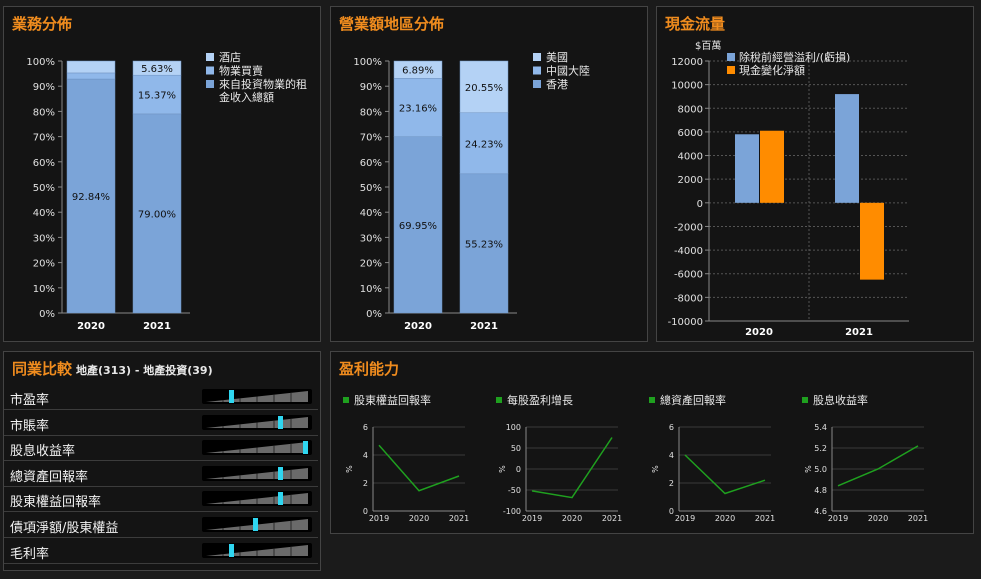  Describe the element at coordinates (685, 322) in the screenshot. I see `cashflow-ytick-label: -10000` at that location.